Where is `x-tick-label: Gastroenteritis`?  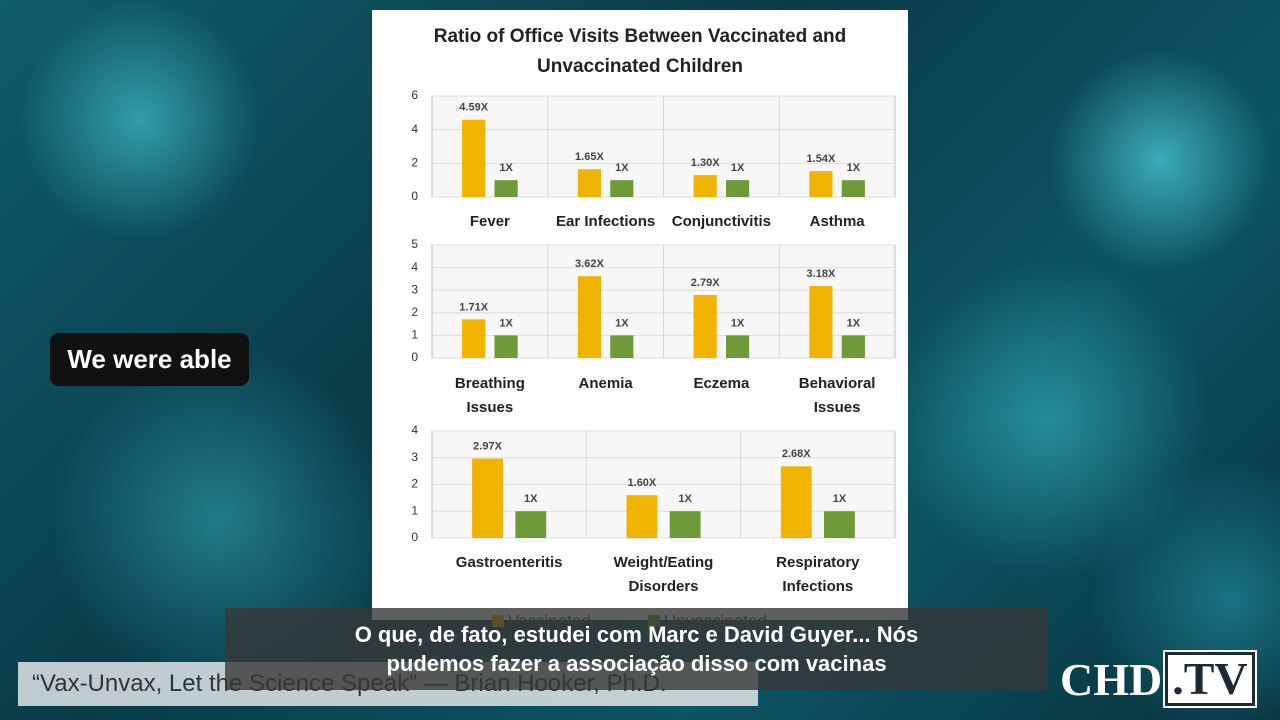 x-tick-label: Gastroenteritis is located at coordinates (509, 562).